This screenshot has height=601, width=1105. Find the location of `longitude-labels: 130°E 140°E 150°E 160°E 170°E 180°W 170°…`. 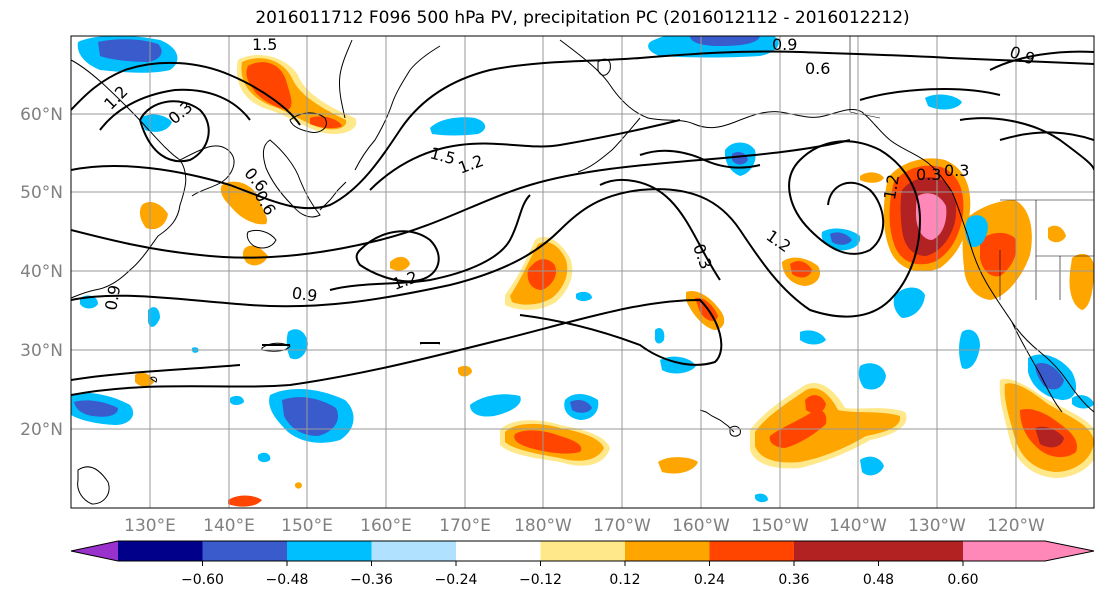

longitude-labels: 130°E 140°E 150°E 160°E 170°E 180°W 170°… is located at coordinates (584, 526).